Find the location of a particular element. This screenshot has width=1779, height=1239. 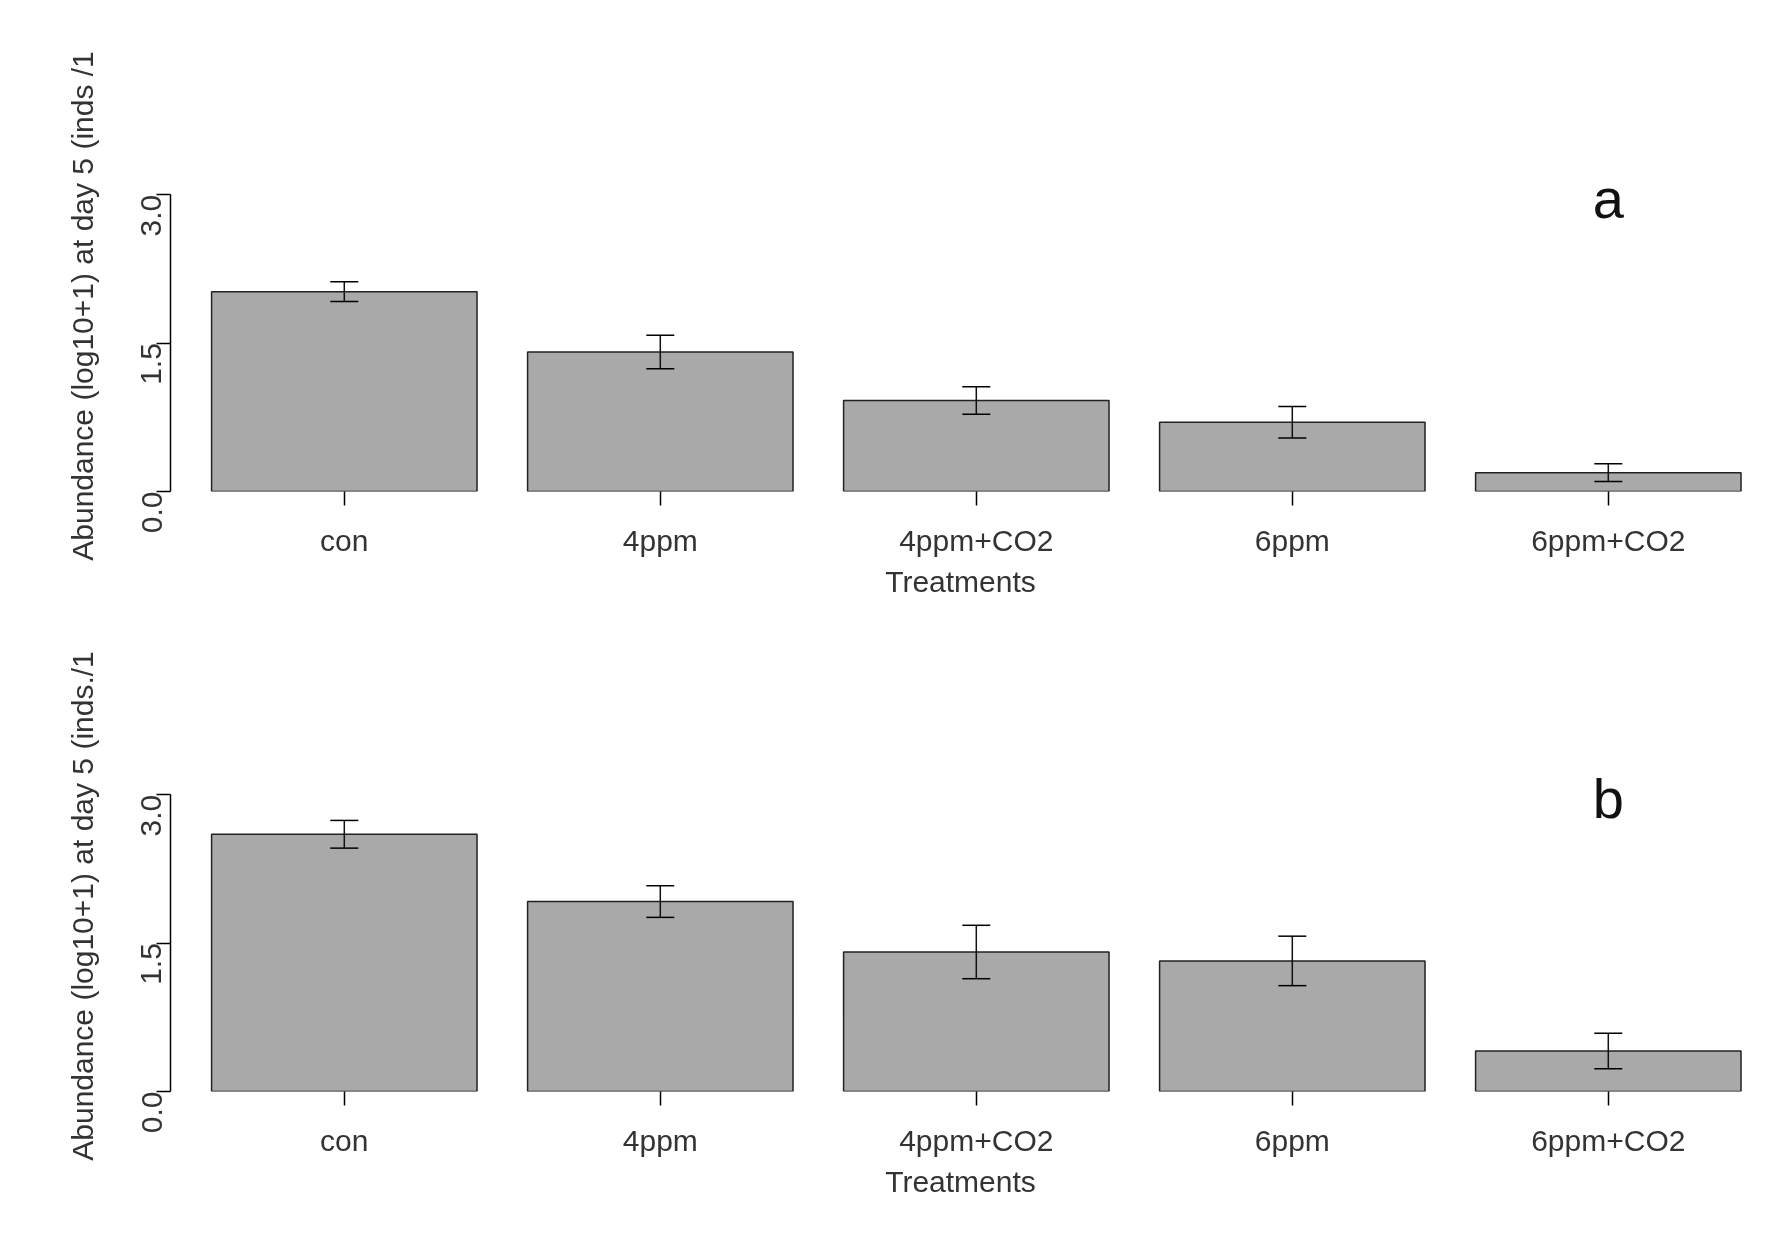

y-axis-title: Abundance (log10+1) at day 5 (inds./1 is located at coordinates (82, 906).